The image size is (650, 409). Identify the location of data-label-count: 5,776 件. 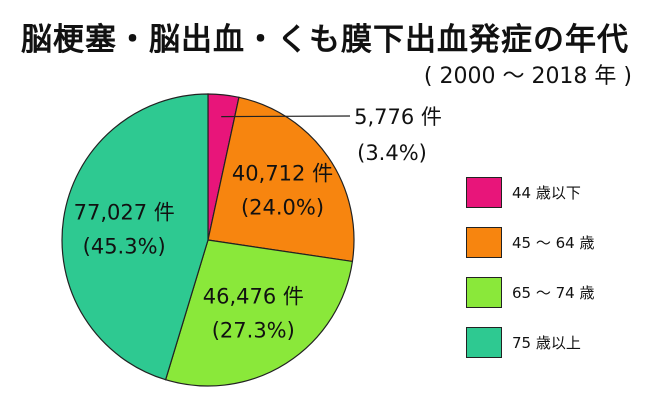
(398, 117).